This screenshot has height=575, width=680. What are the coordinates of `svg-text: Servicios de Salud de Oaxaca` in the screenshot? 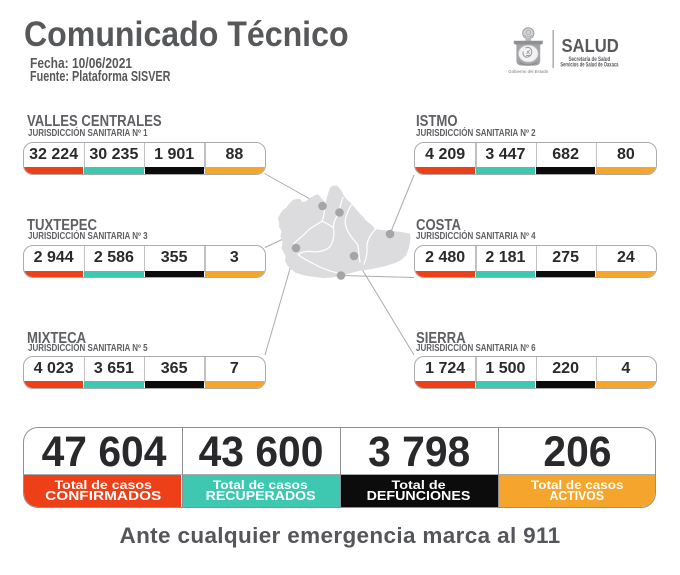 It's located at (589, 65).